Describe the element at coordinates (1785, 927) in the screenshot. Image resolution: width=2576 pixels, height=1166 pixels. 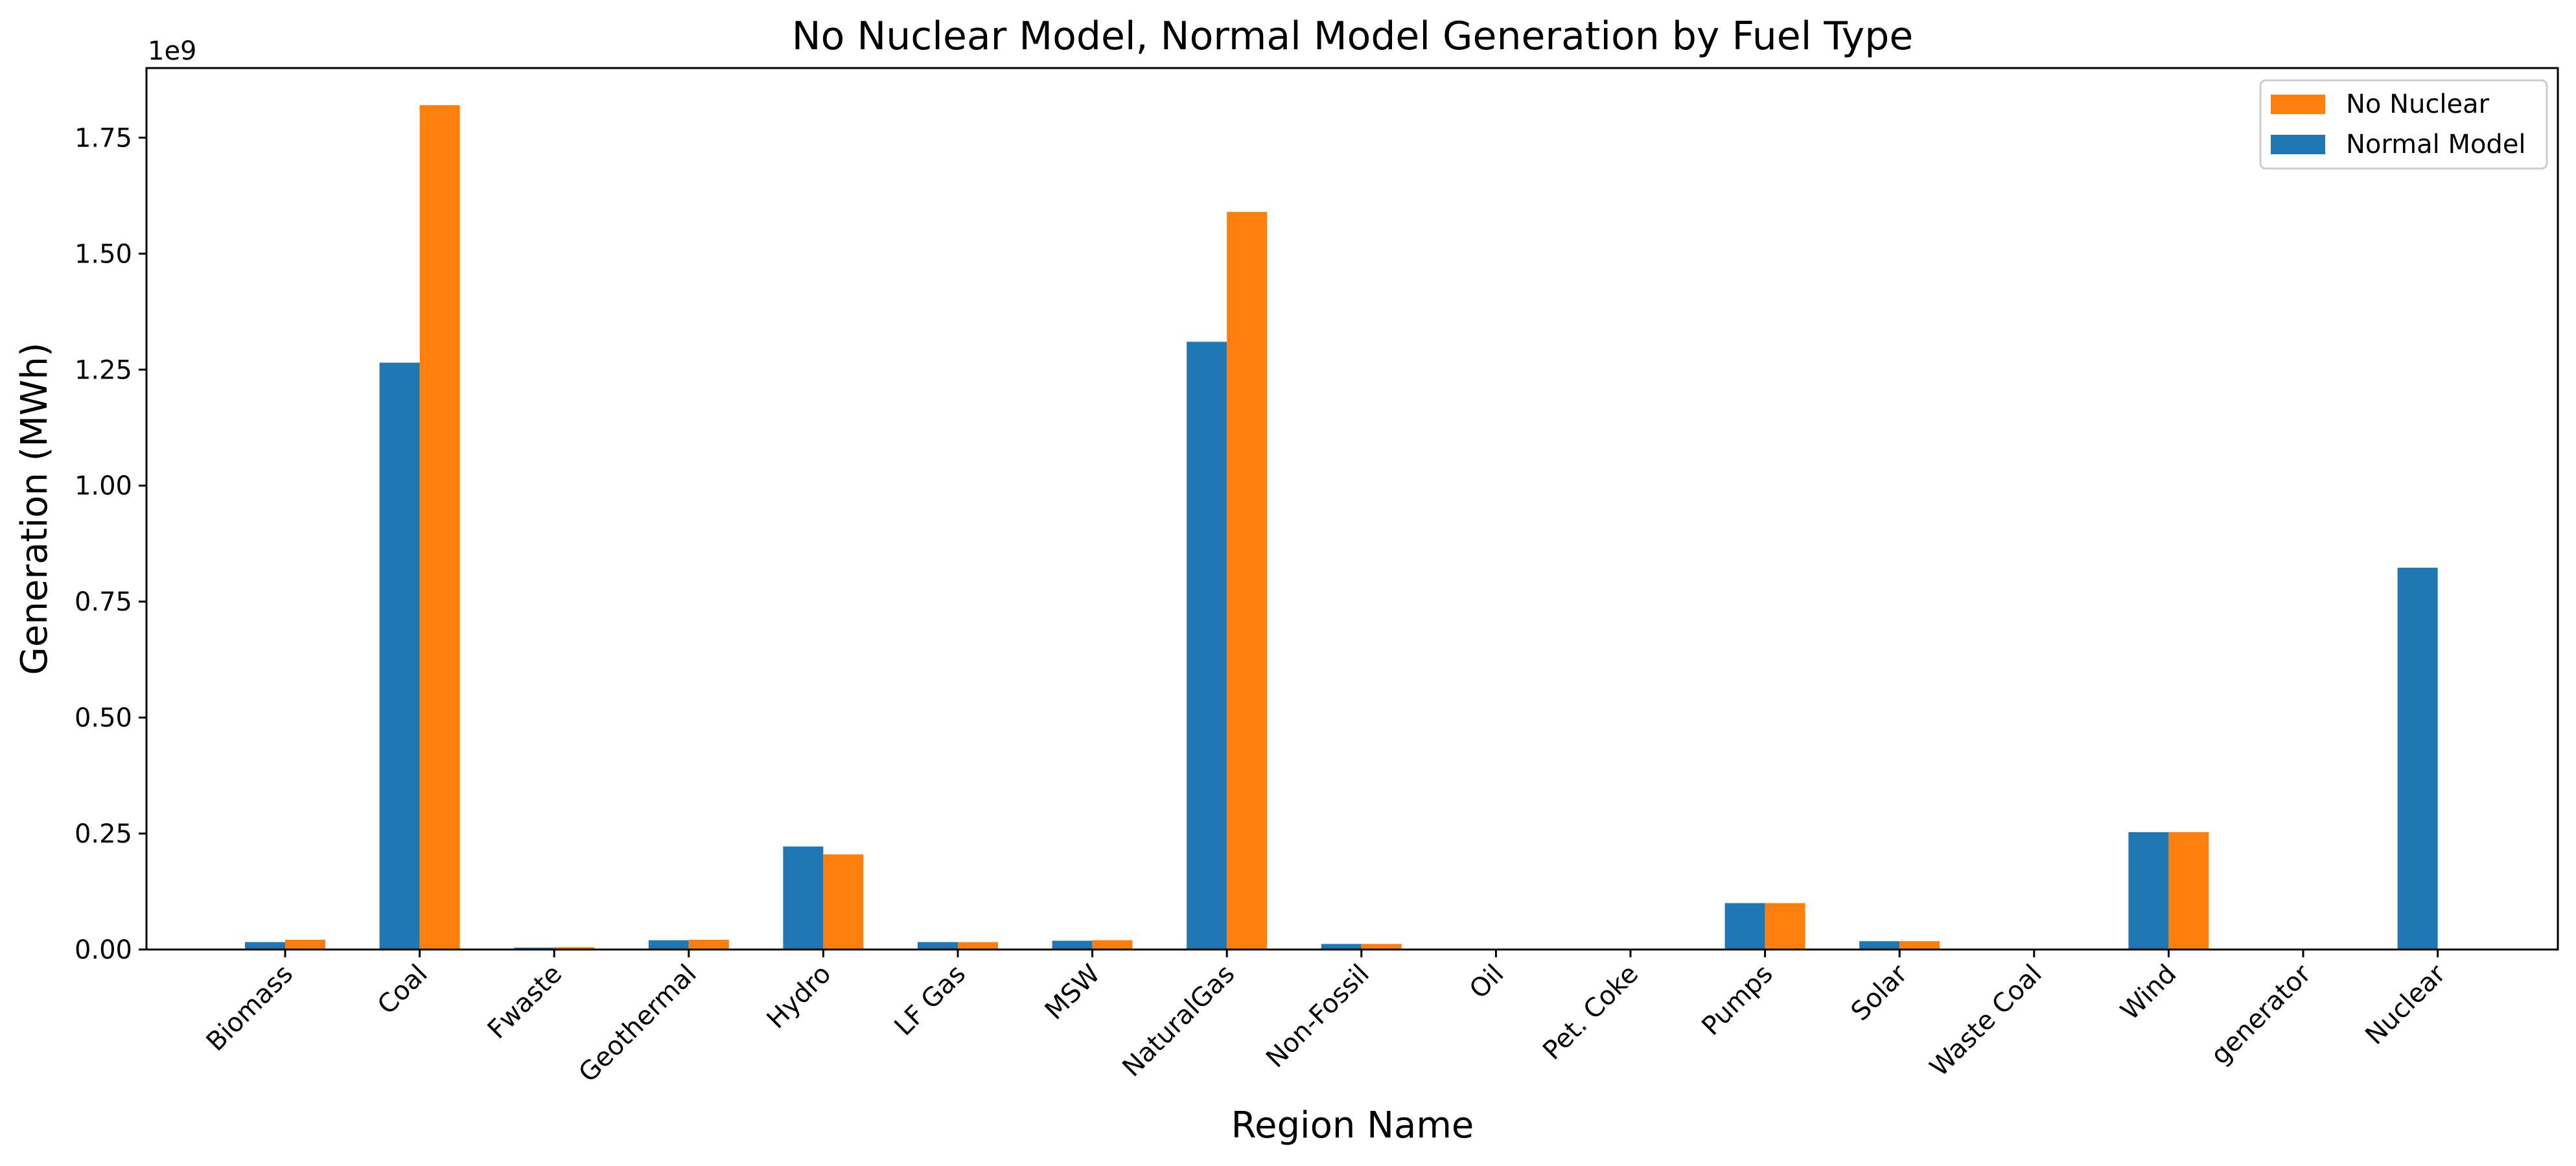
I see `bar-no-nuclear-pumps` at that location.